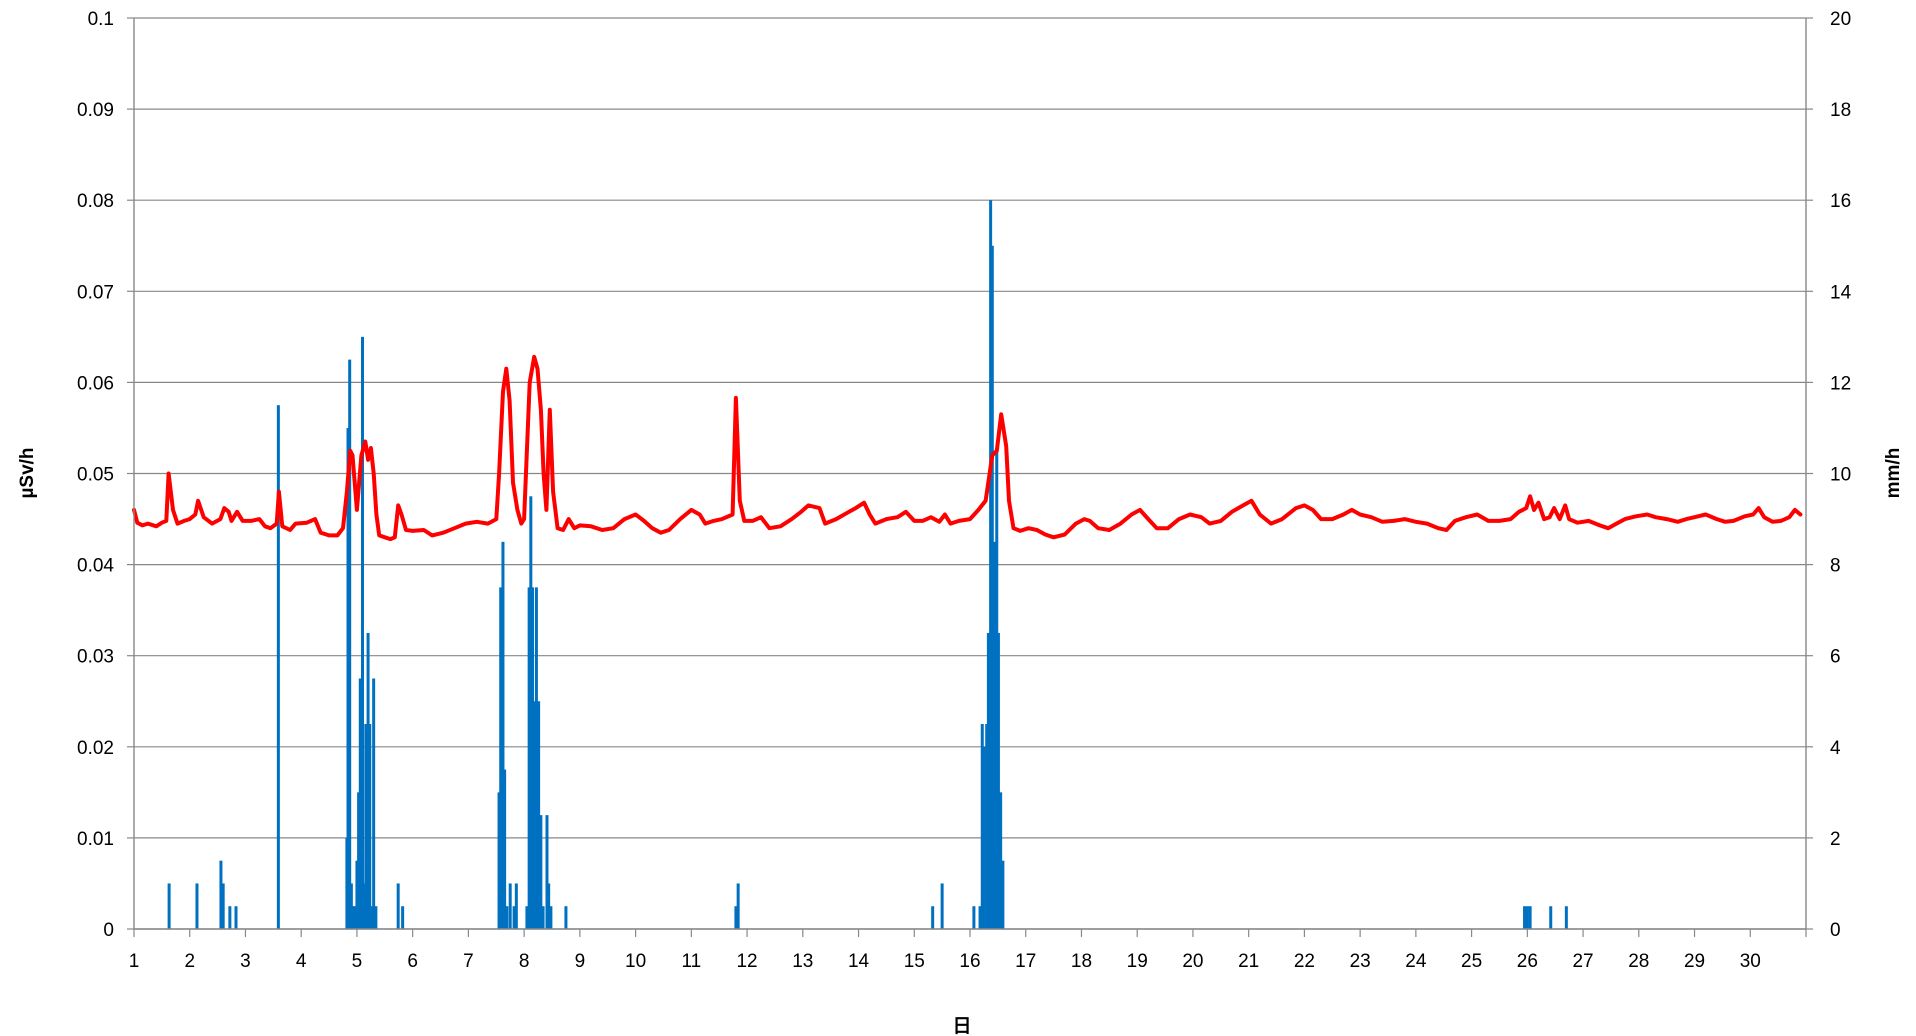  Describe the element at coordinates (1137, 961) in the screenshot. I see `x-tick-label: 19` at that location.